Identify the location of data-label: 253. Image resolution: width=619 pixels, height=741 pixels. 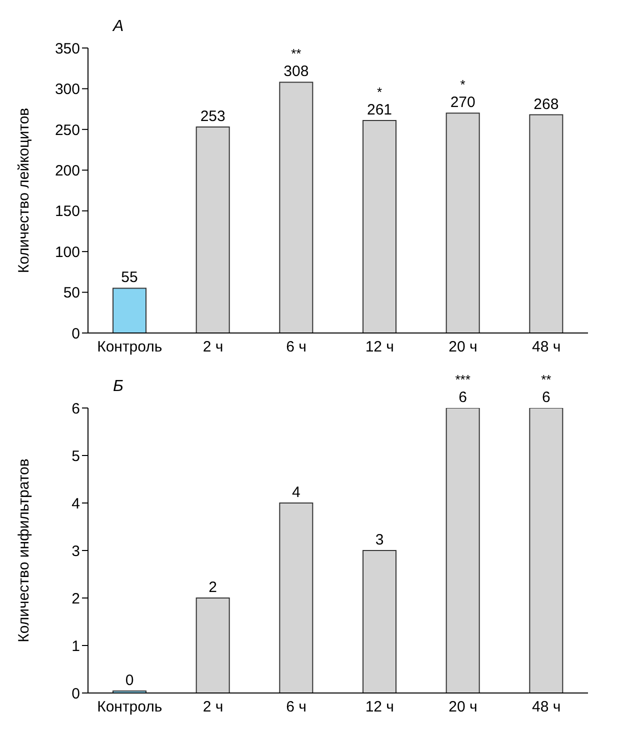
(213, 116).